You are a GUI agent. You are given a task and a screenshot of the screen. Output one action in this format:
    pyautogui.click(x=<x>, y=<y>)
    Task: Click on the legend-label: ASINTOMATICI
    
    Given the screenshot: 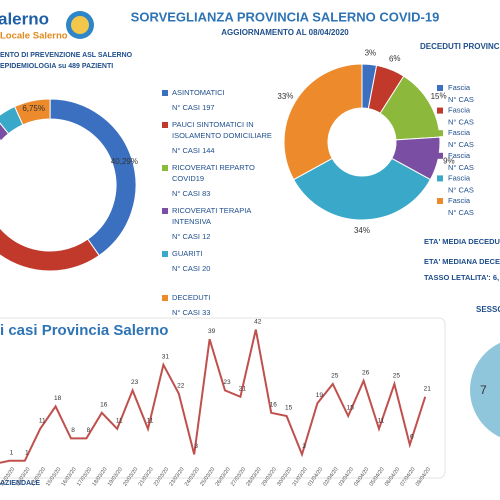 What is the action you would take?
    pyautogui.click(x=198, y=92)
    